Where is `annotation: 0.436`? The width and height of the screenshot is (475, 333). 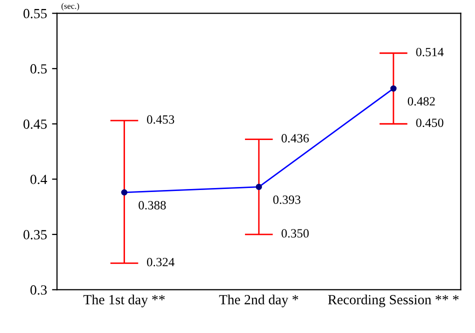 annotation: 0.436 is located at coordinates (295, 138).